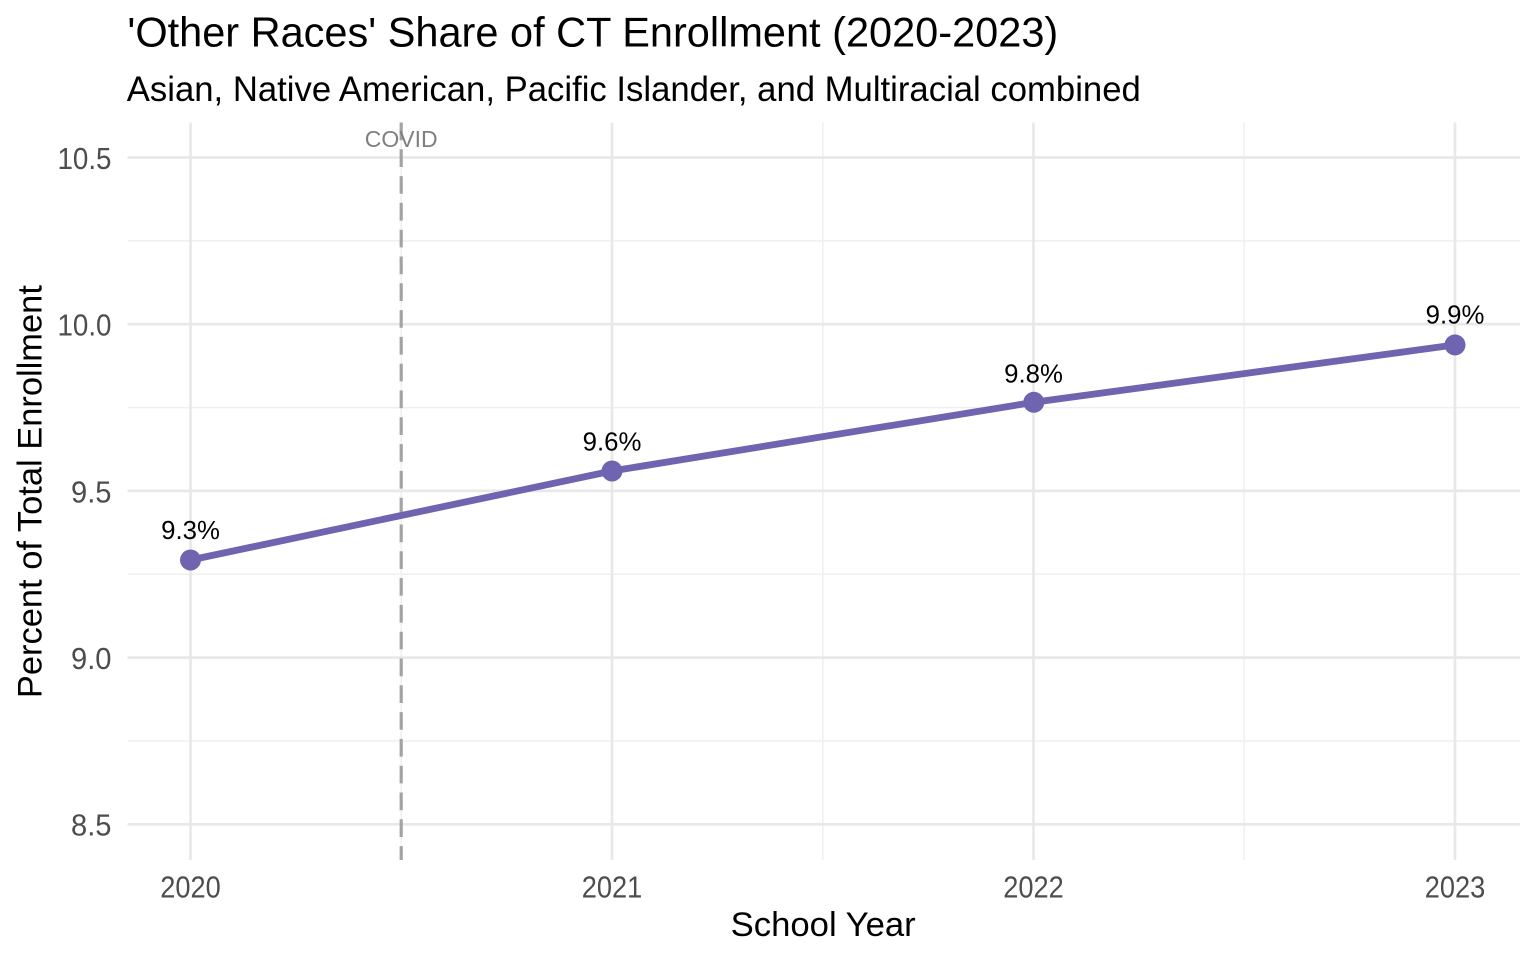  What do you see at coordinates (91, 492) in the screenshot?
I see `svg-text: 9.5` at bounding box center [91, 492].